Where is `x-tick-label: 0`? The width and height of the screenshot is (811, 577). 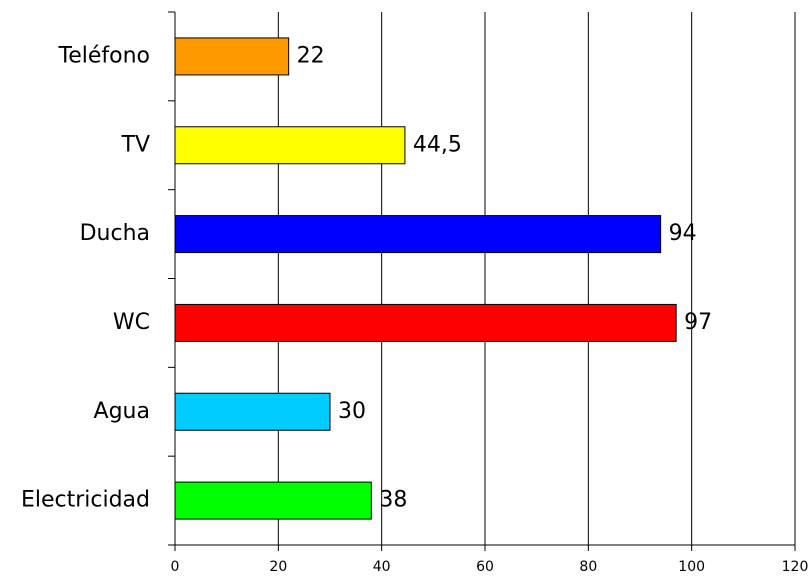
x-tick-label: 0 is located at coordinates (175, 567).